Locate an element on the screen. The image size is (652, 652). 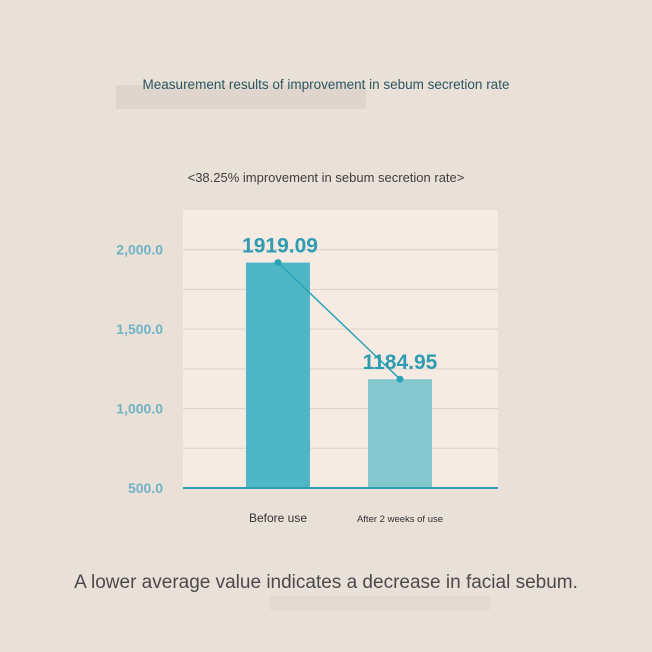
y-tick-label: 1,000.0 is located at coordinates (139, 409).